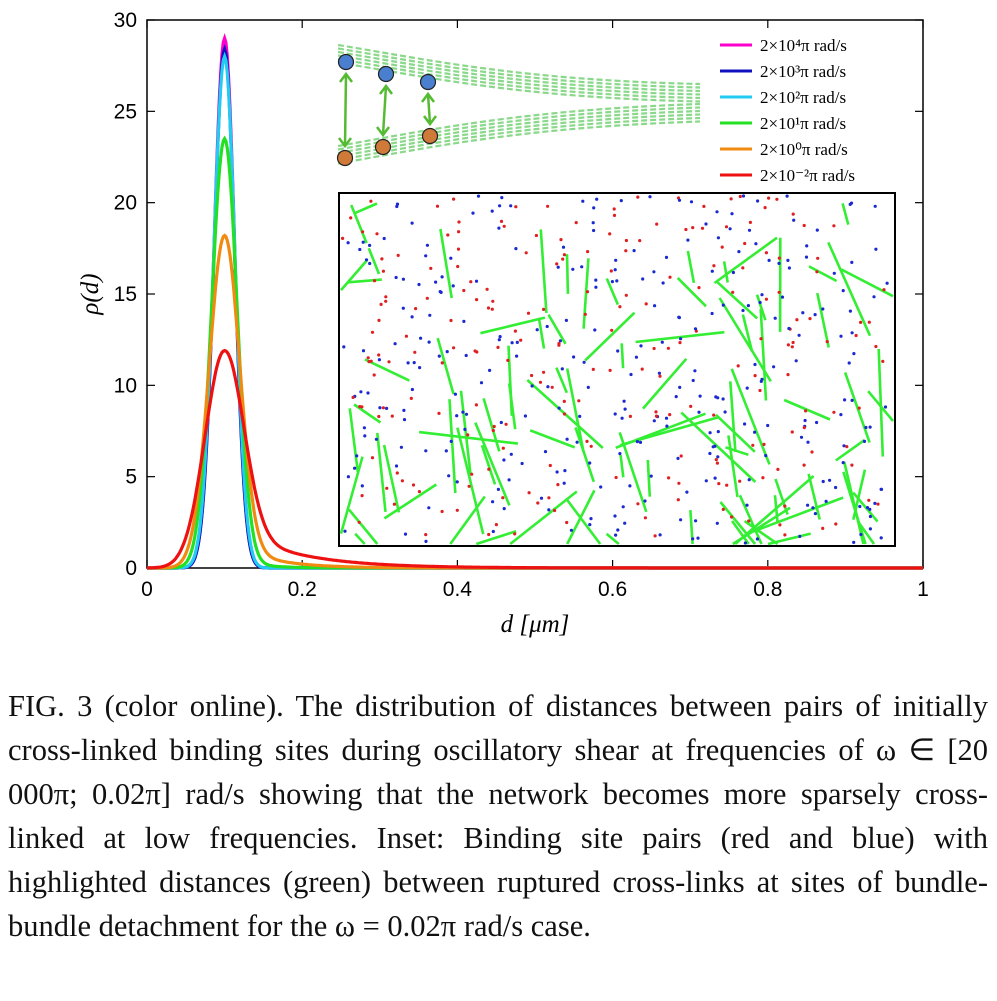 This screenshot has height=1001, width=997. What do you see at coordinates (804, 149) in the screenshot?
I see `legend-label: 2×10⁰π rad/s` at bounding box center [804, 149].